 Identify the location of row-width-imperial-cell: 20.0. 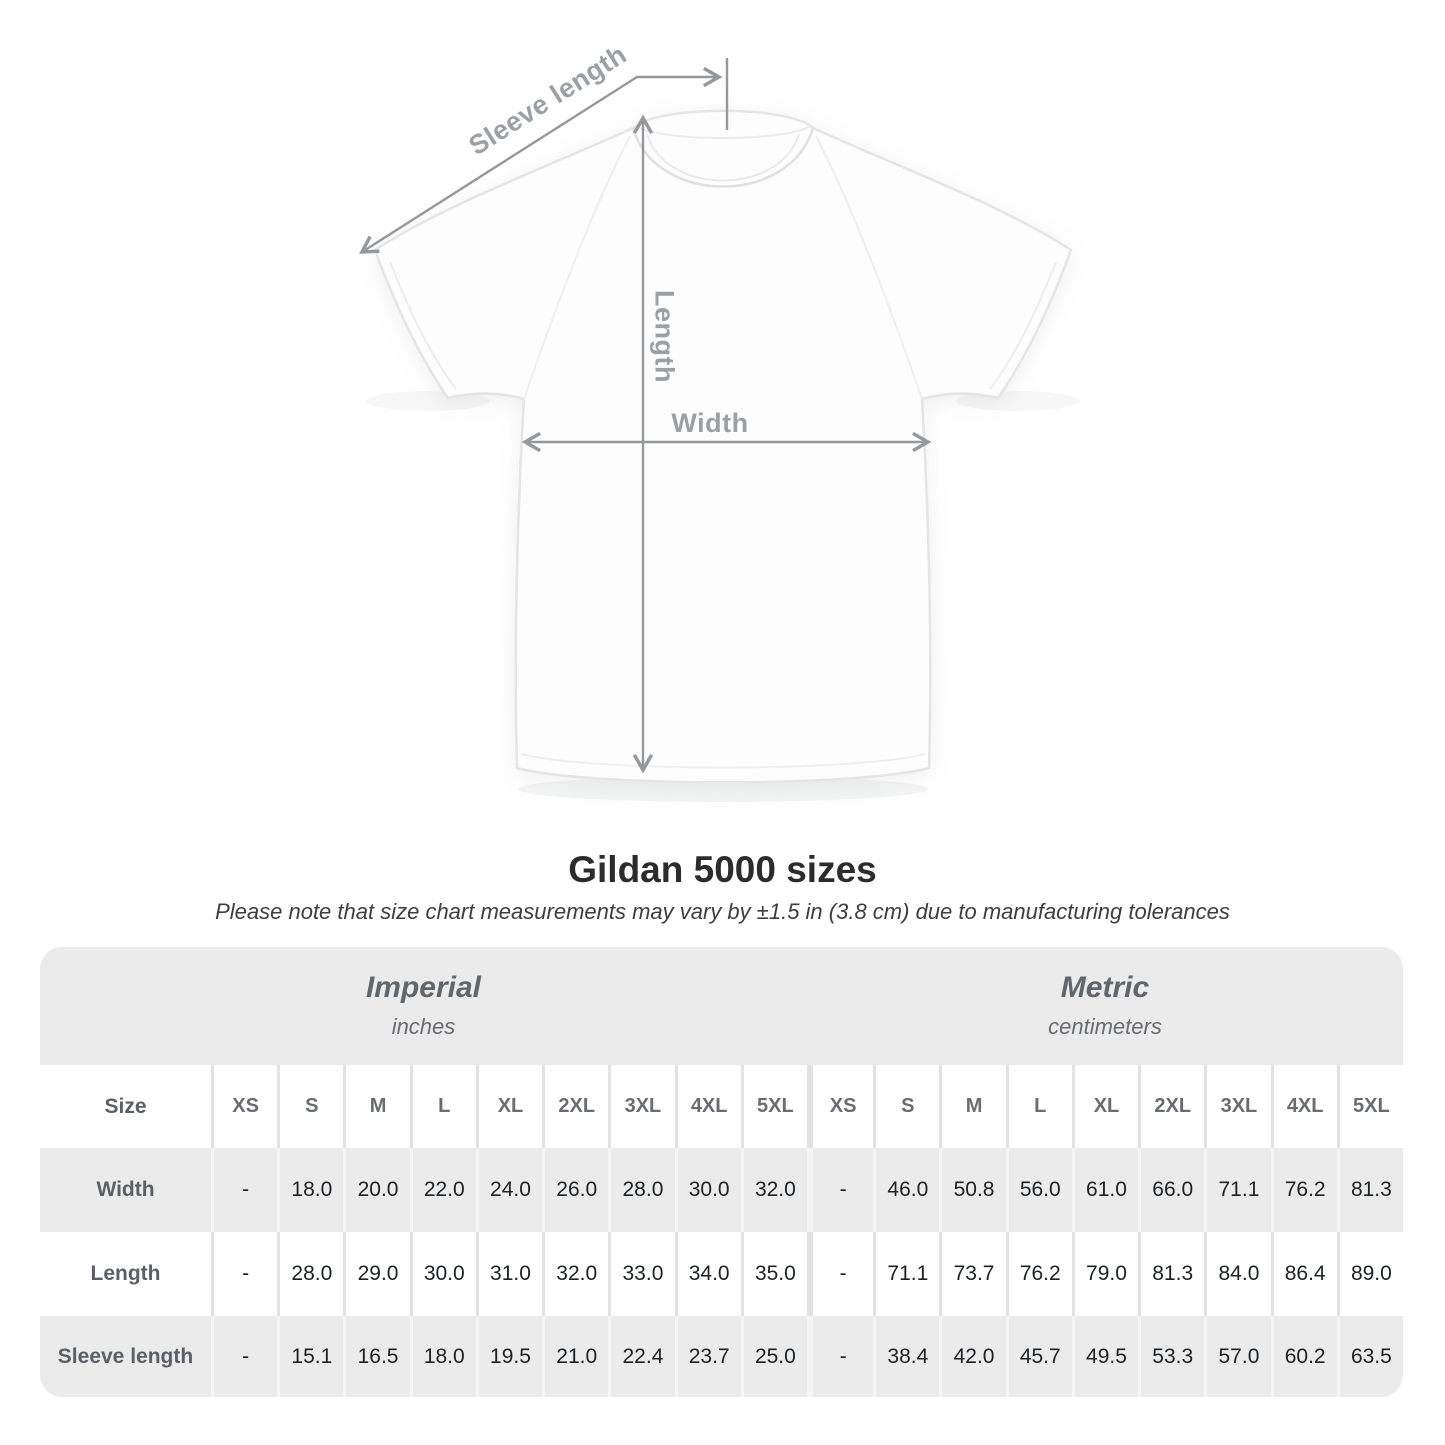
(376, 1190).